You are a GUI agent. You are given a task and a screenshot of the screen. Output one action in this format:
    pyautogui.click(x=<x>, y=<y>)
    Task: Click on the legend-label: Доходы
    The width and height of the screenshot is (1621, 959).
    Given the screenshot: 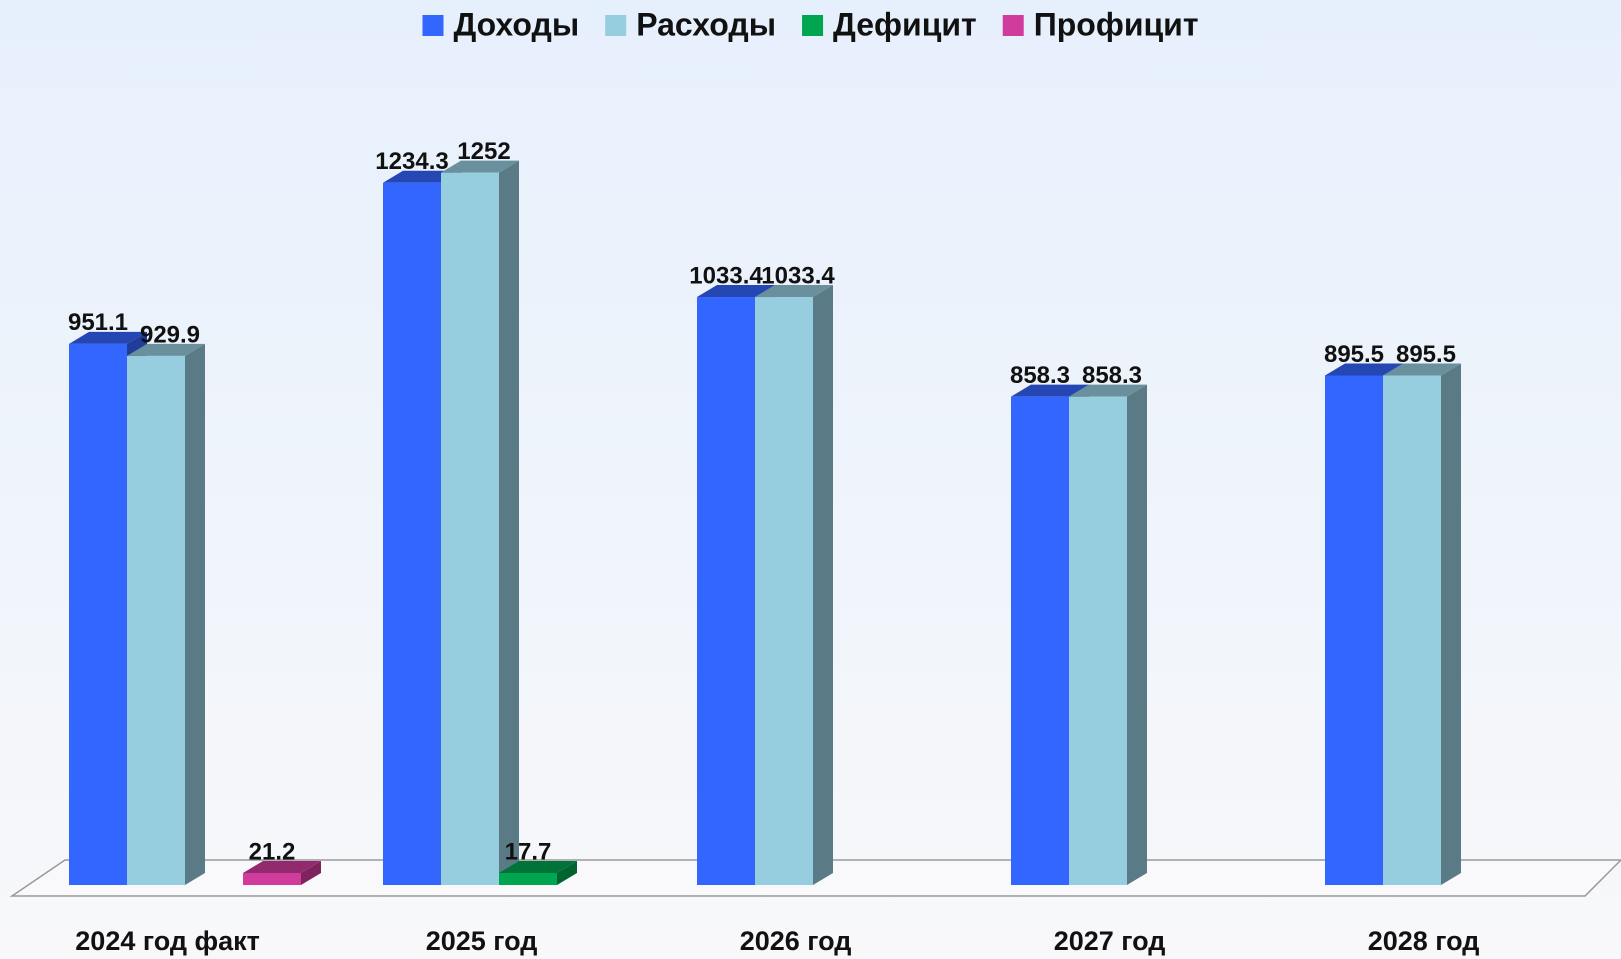 What is the action you would take?
    pyautogui.click(x=516, y=24)
    